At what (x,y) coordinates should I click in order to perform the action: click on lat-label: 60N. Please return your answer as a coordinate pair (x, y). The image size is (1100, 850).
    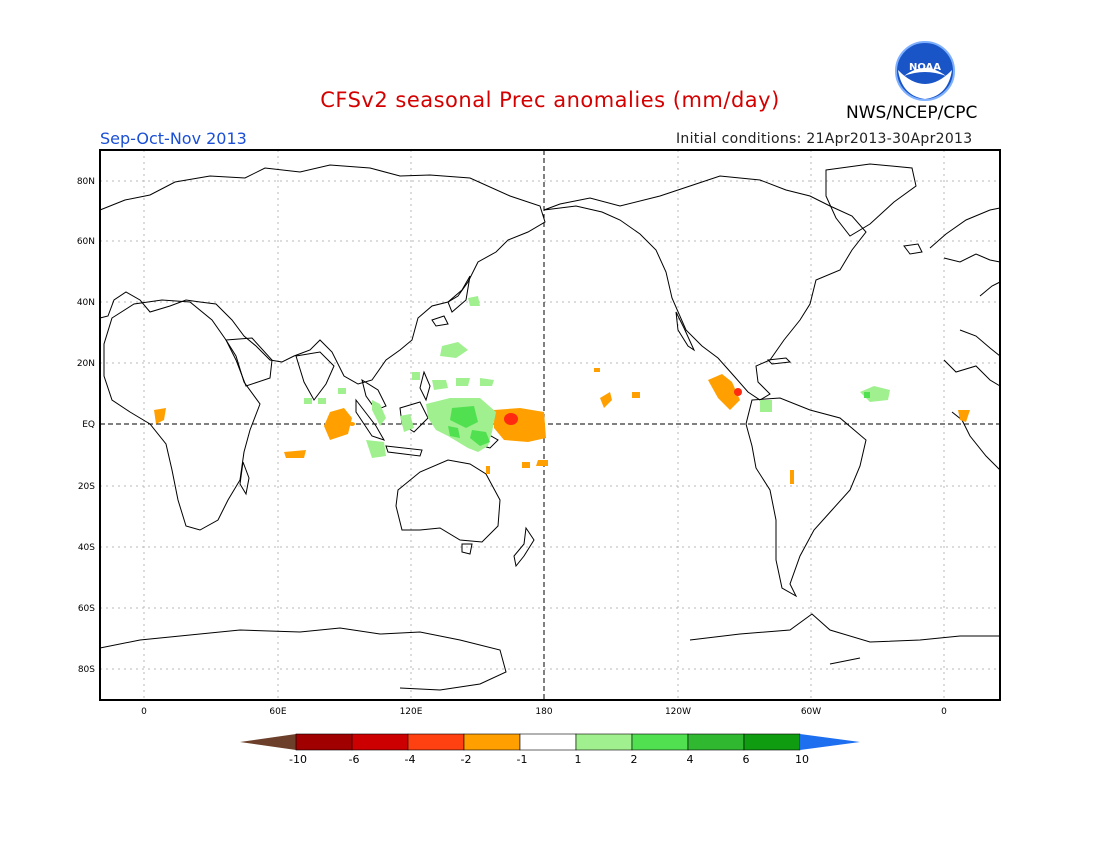
    Looking at the image, I should click on (86, 242).